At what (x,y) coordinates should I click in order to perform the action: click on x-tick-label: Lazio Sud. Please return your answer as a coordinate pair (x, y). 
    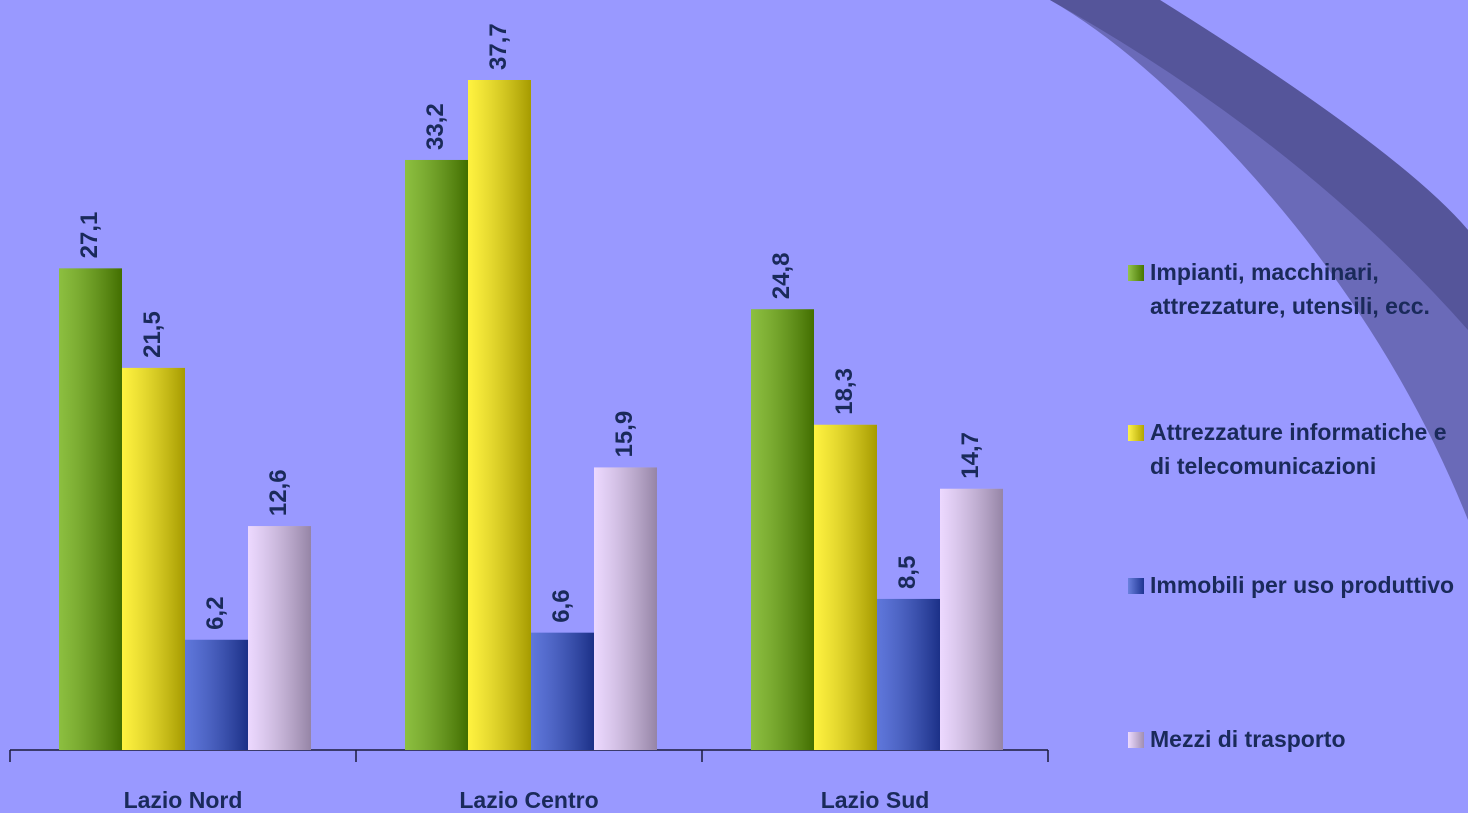
    Looking at the image, I should click on (875, 800).